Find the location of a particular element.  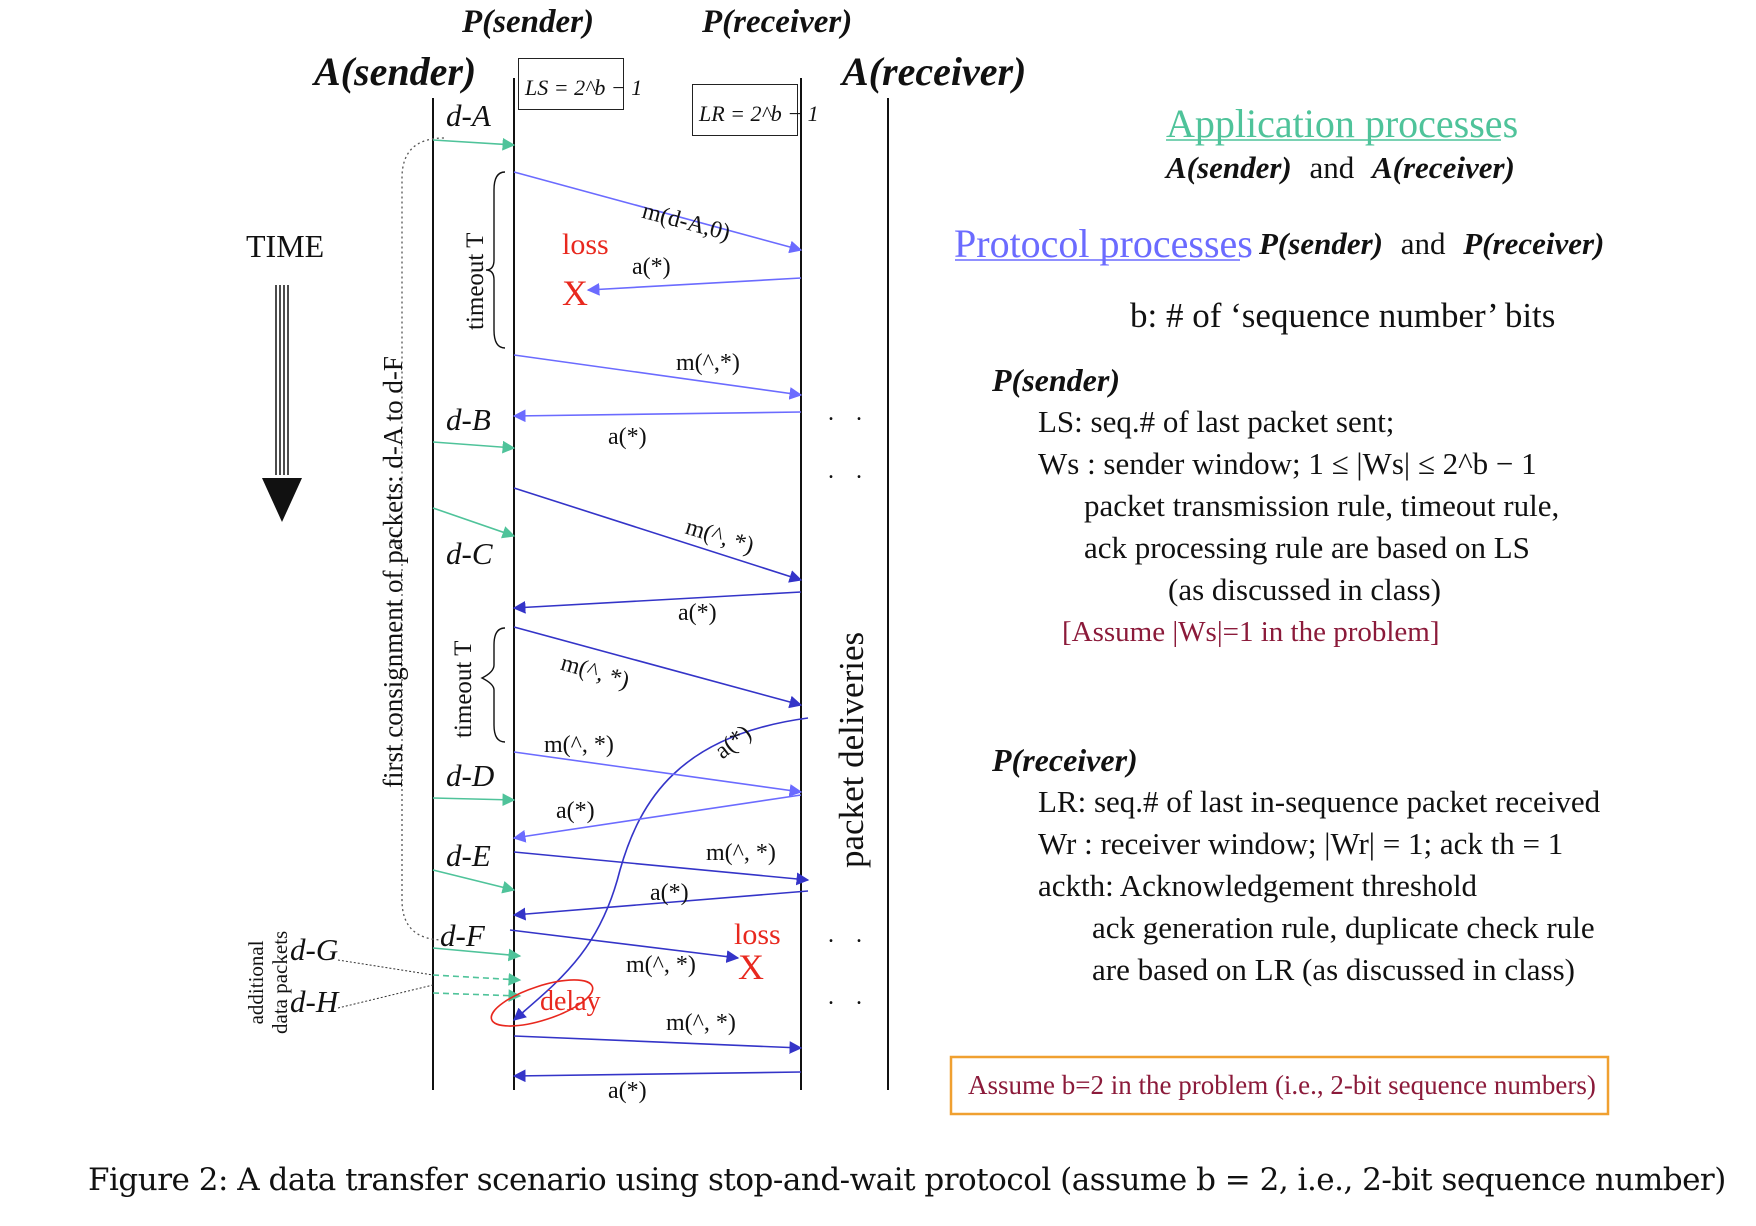

proto-sub-and: and is located at coordinates (1423, 243).